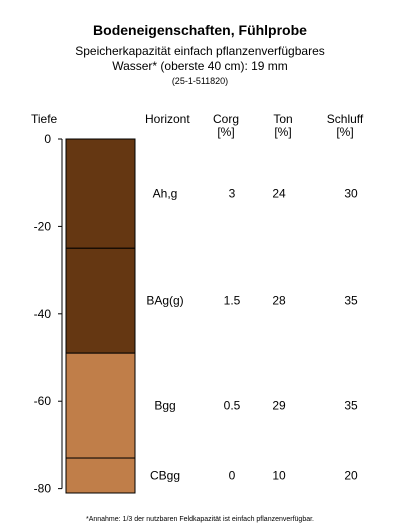 The image size is (400, 531). Describe the element at coordinates (232, 476) in the screenshot. I see `corg-value-4: 0` at that location.